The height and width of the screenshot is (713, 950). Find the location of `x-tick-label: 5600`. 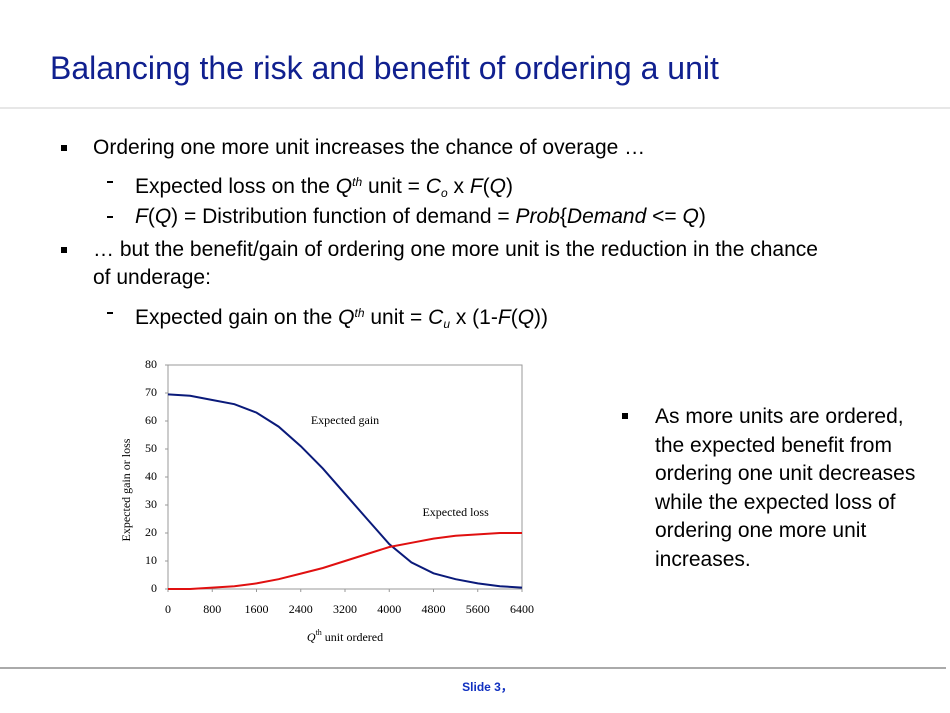

x-tick-label: 5600 is located at coordinates (478, 609).